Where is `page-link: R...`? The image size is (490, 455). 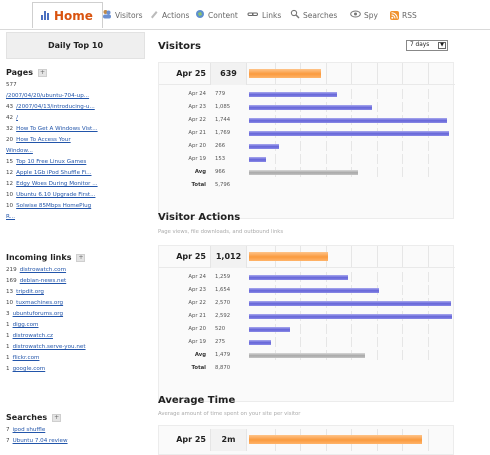 page-link: R... is located at coordinates (11, 217).